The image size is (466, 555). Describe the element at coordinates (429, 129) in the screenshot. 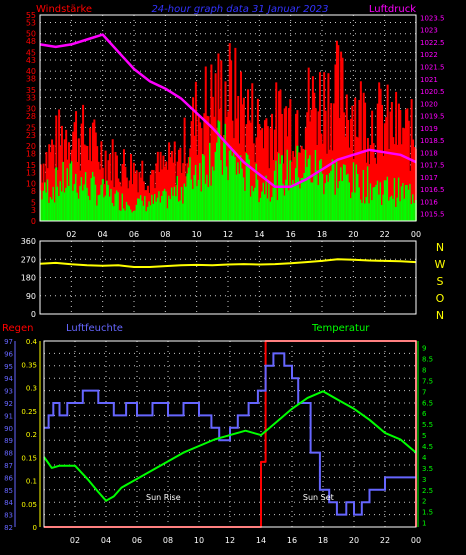

I see `pressure-tick-label: 1019` at that location.